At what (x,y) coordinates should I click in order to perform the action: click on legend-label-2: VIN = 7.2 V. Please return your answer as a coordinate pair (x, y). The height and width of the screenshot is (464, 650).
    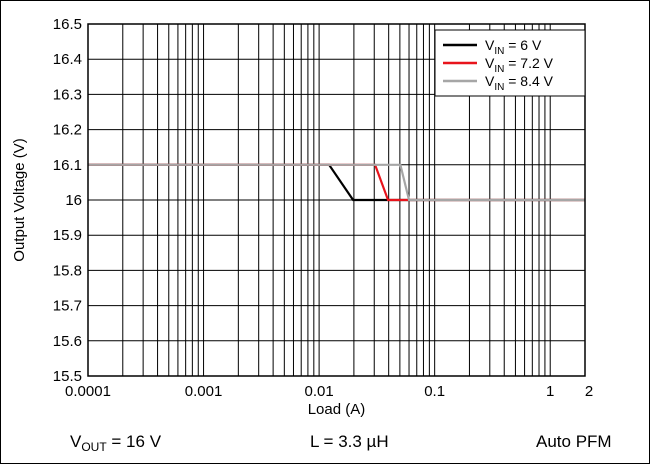
    Looking at the image, I should click on (519, 65).